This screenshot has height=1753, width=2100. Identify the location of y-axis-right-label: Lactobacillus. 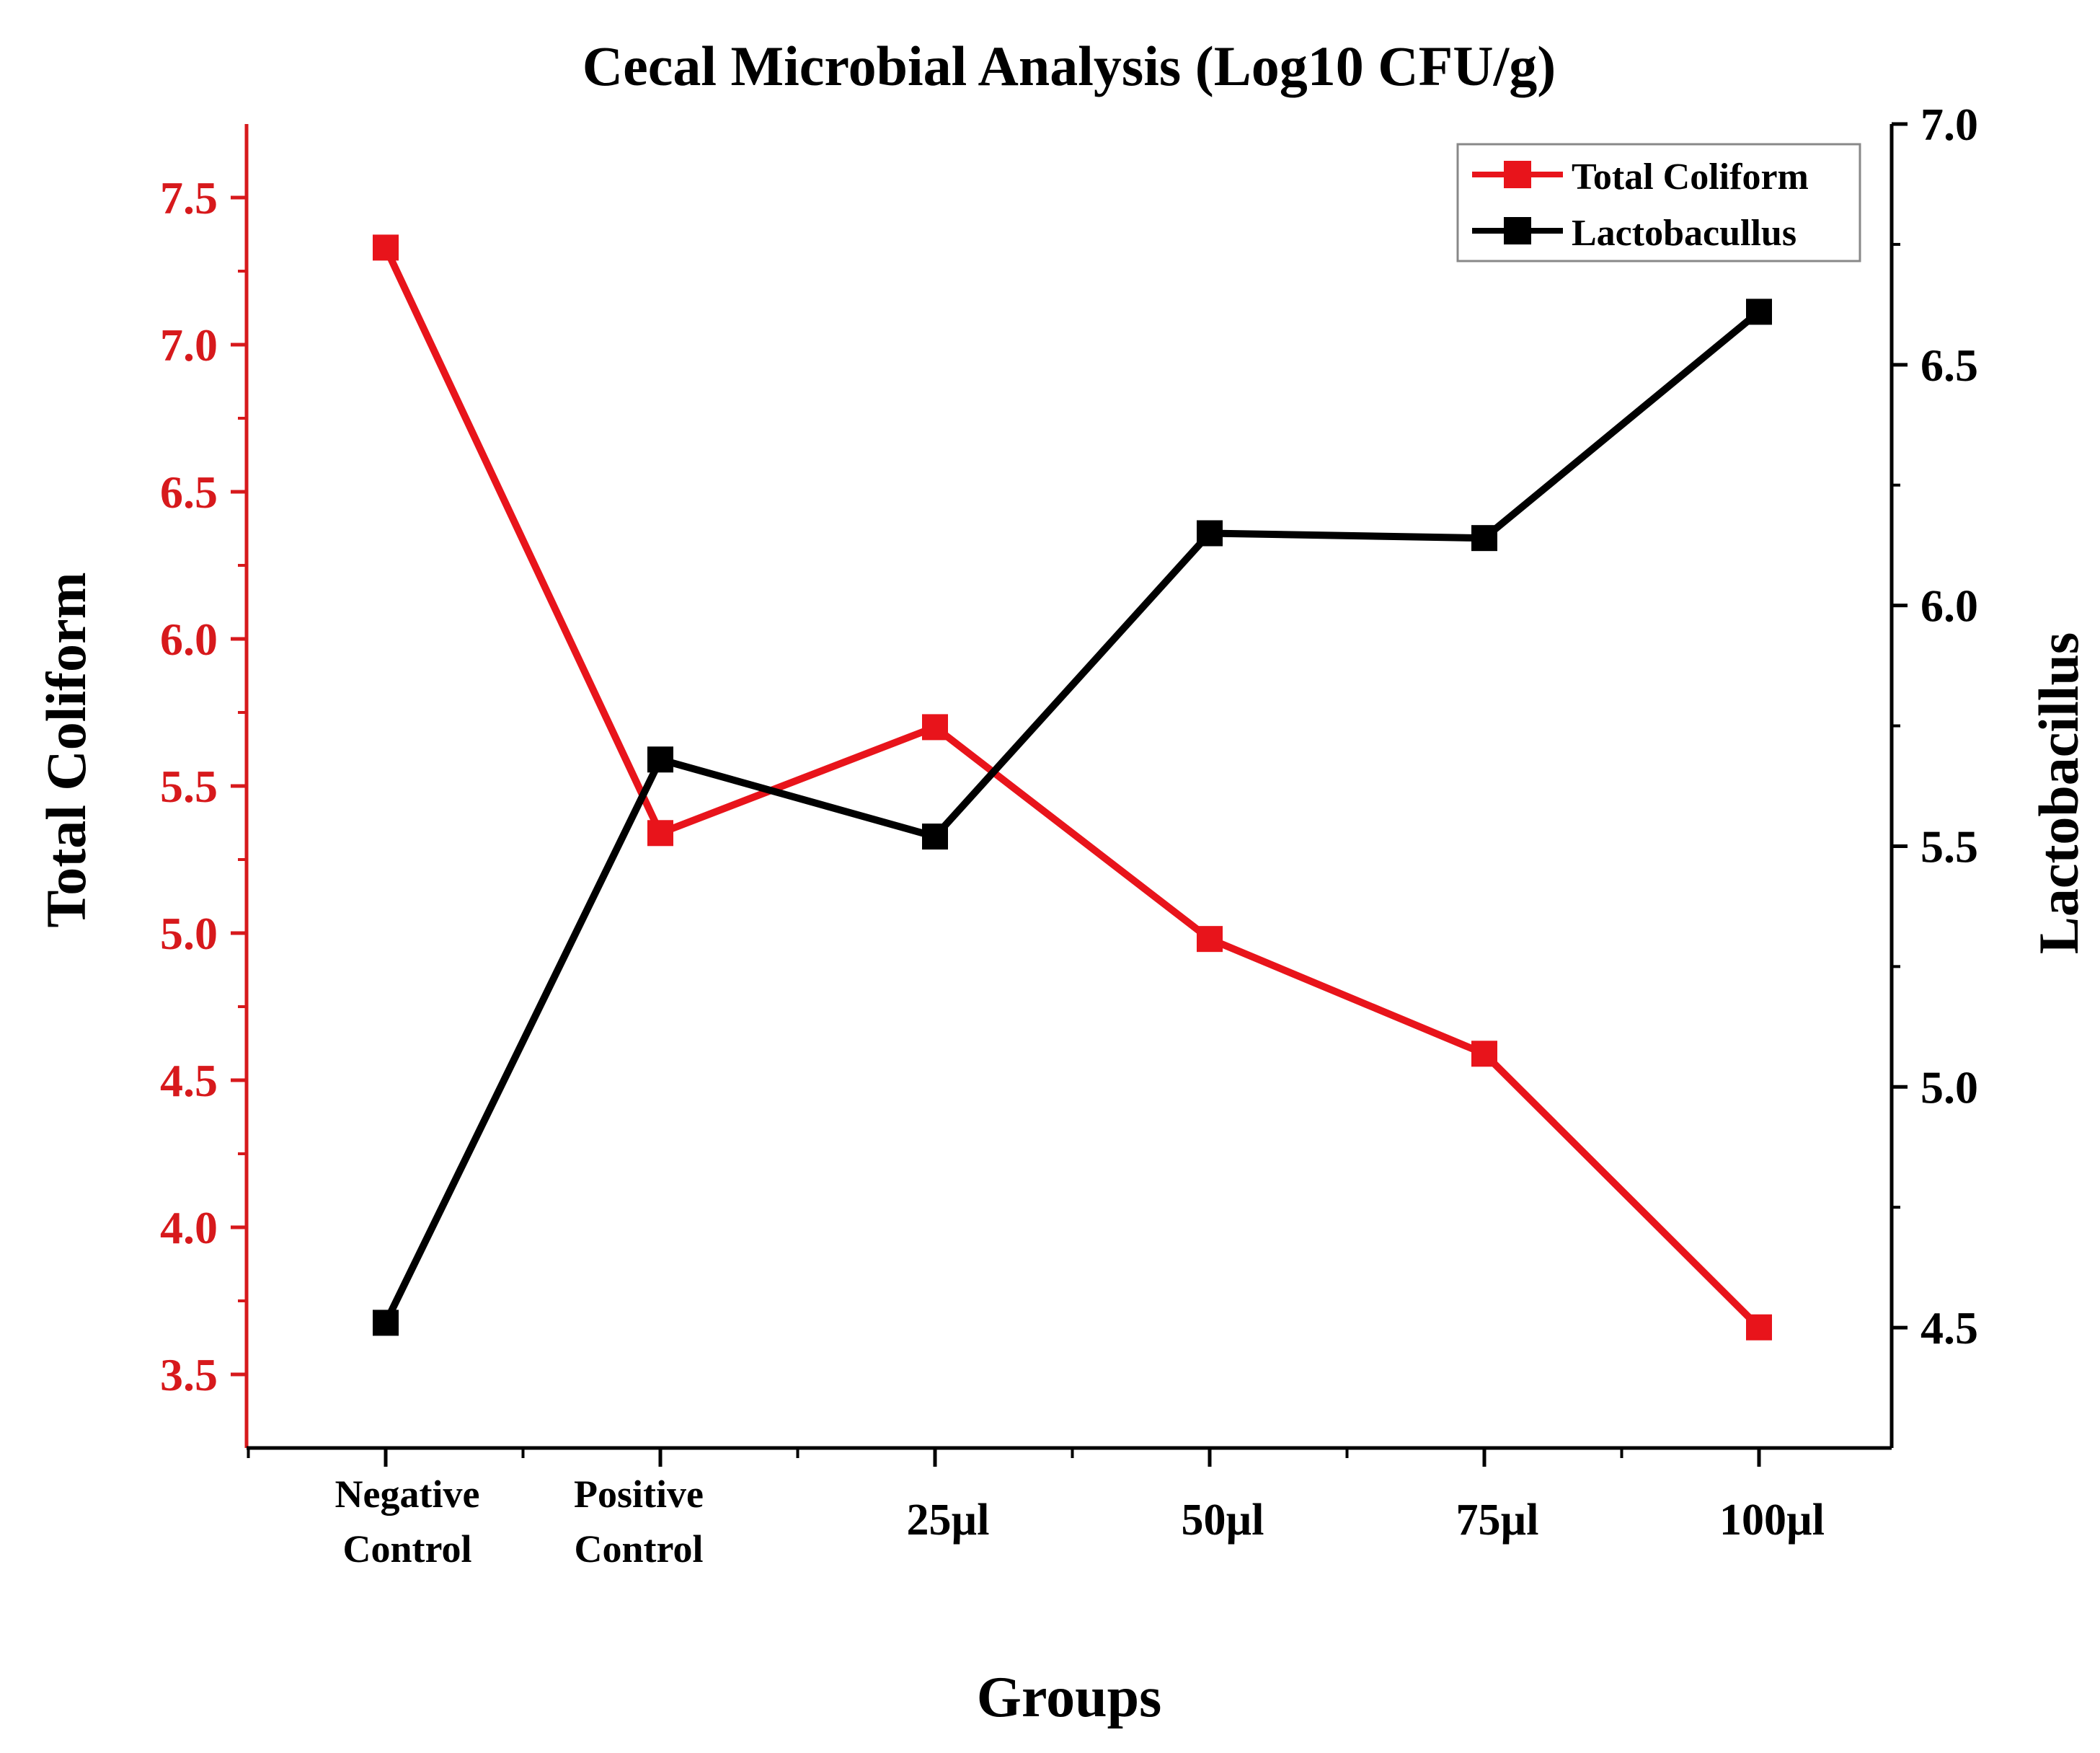
(2059, 793).